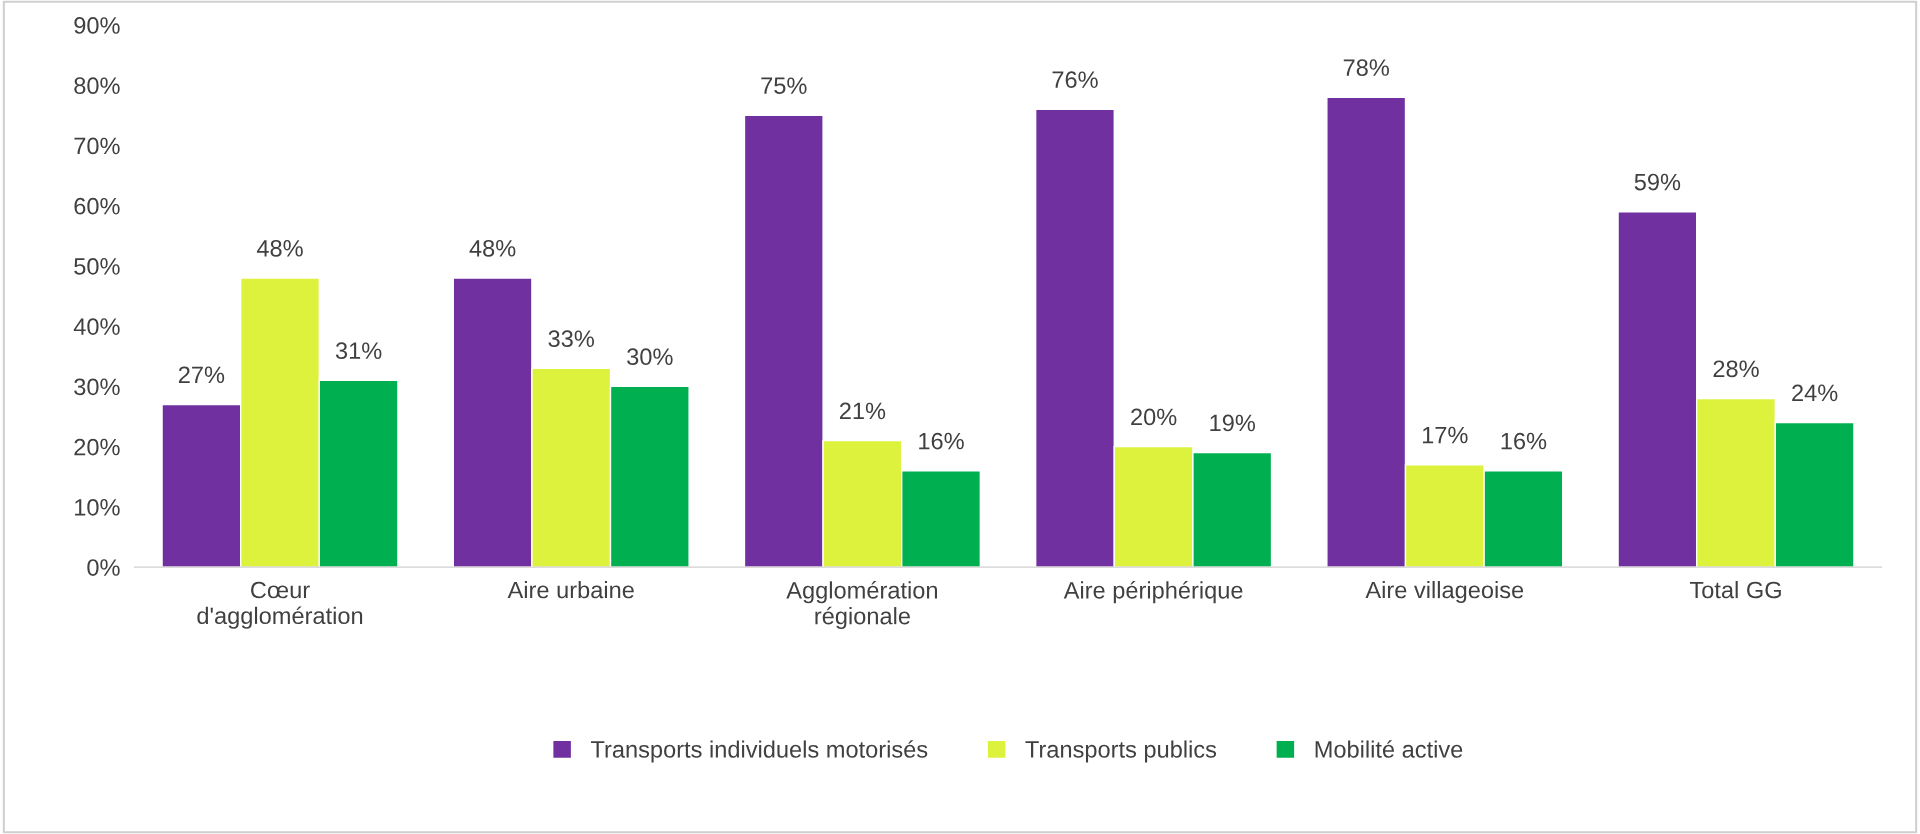 The image size is (1920, 834). Describe the element at coordinates (1815, 393) in the screenshot. I see `data-label: 24%` at that location.